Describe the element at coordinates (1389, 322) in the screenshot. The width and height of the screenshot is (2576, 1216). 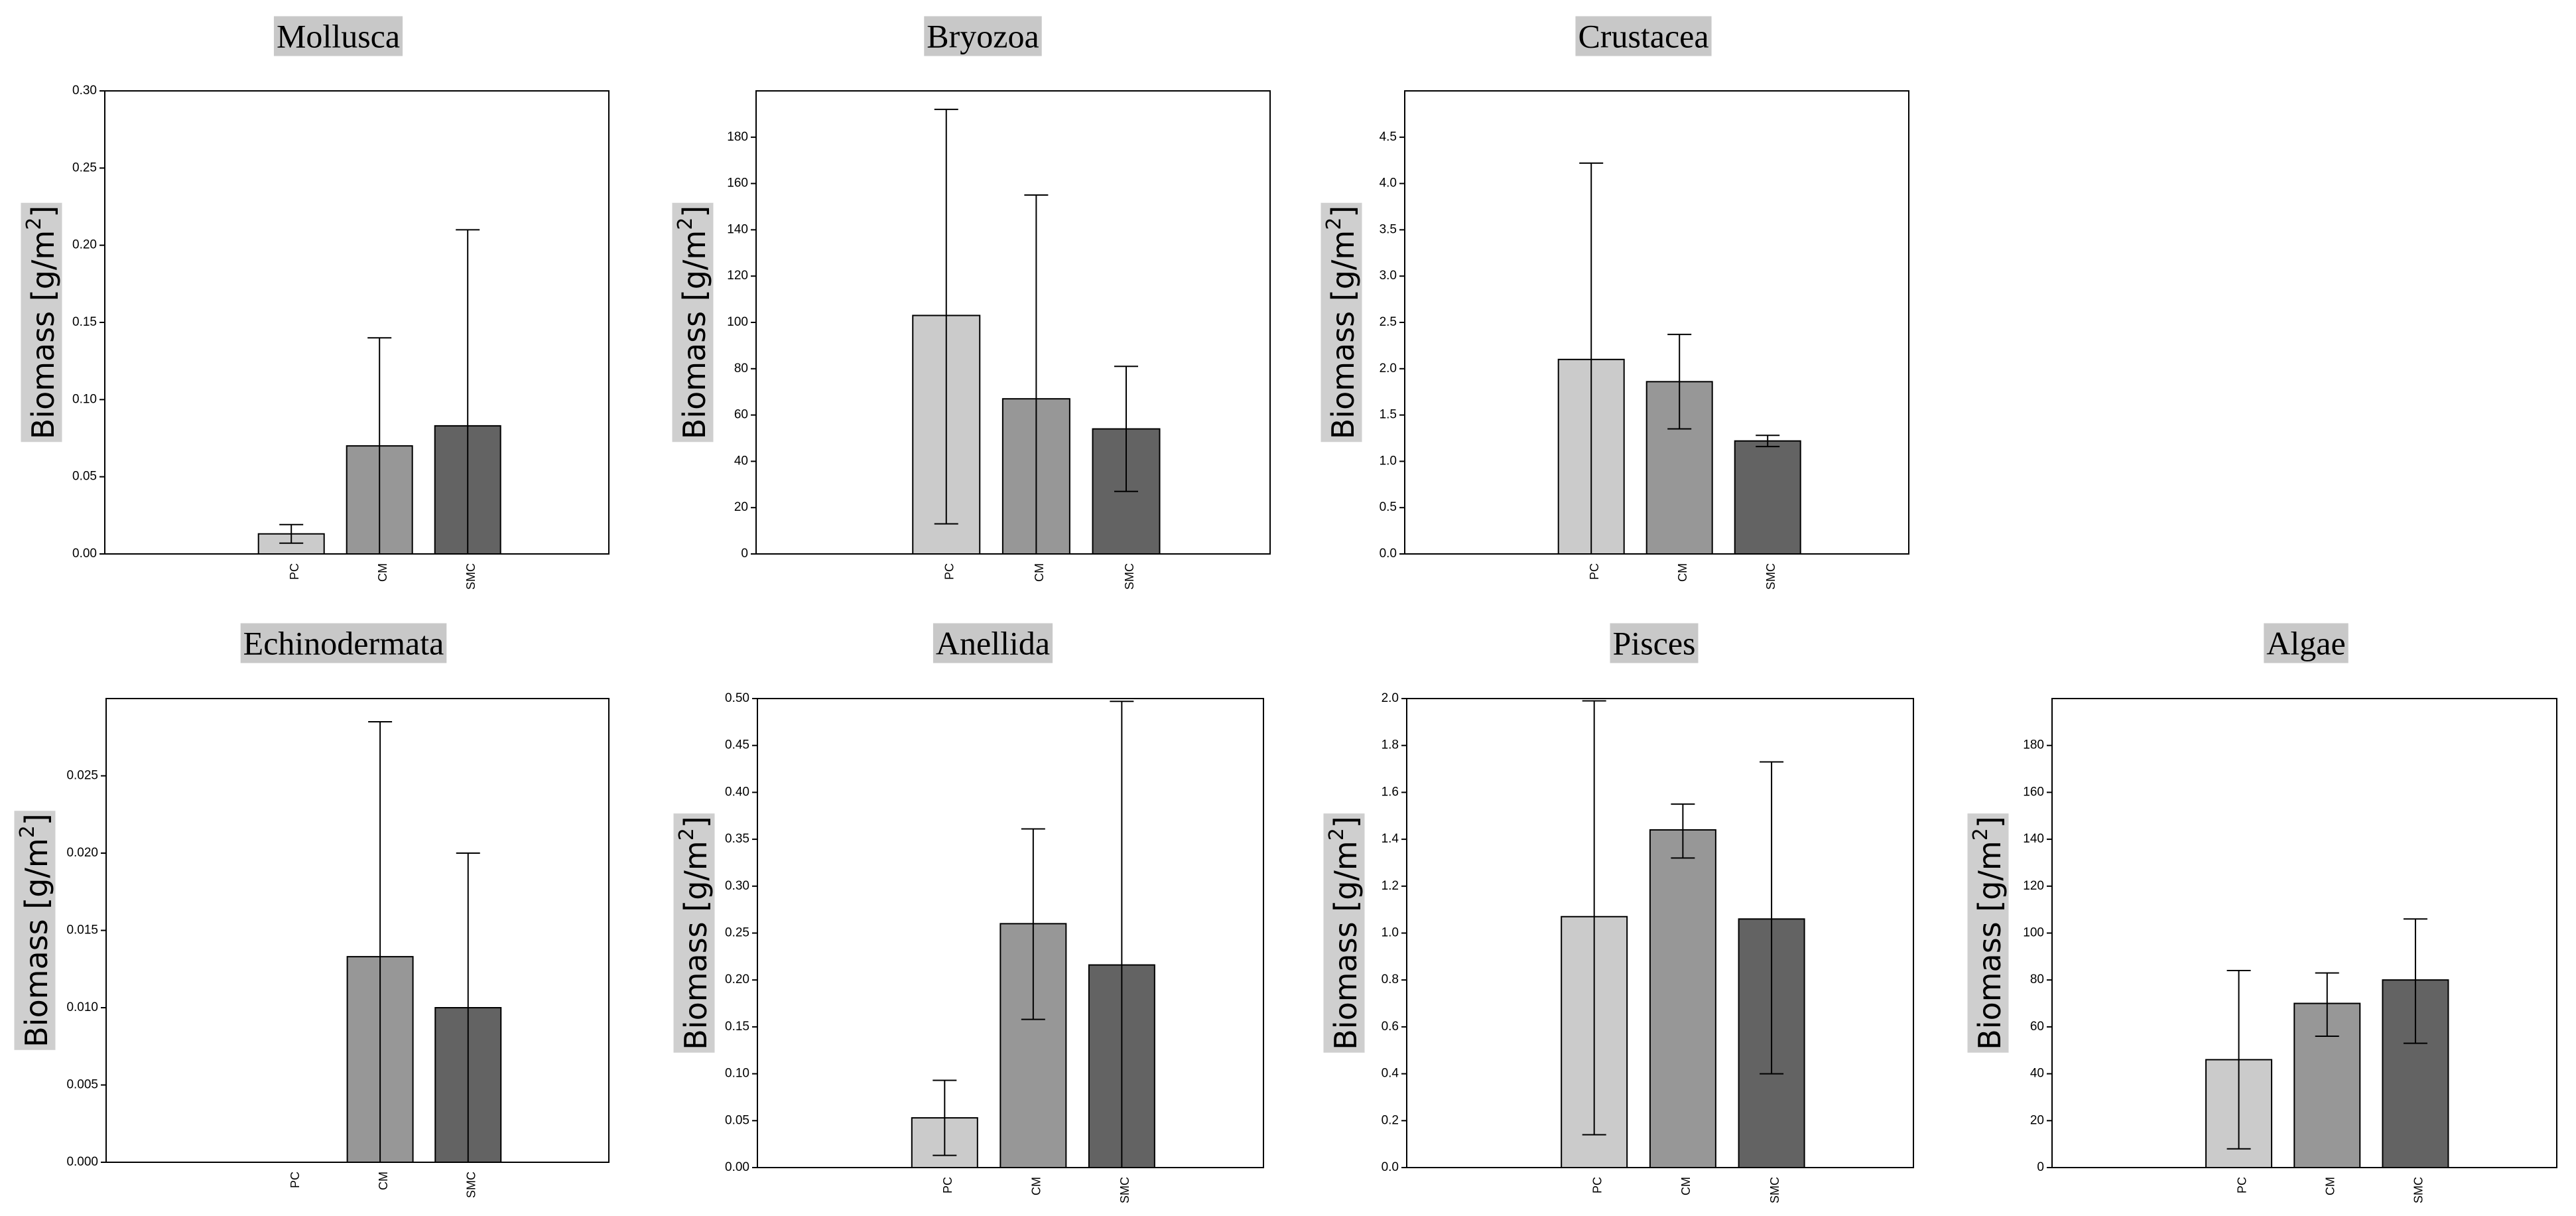
I see `y-tick-label: 2.5` at that location.